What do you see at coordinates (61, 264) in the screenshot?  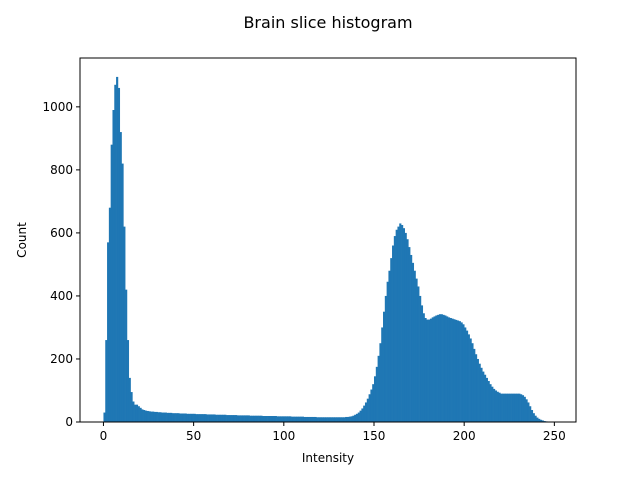 I see `y-axis-ticks: 0 200 400 600 800 1000` at bounding box center [61, 264].